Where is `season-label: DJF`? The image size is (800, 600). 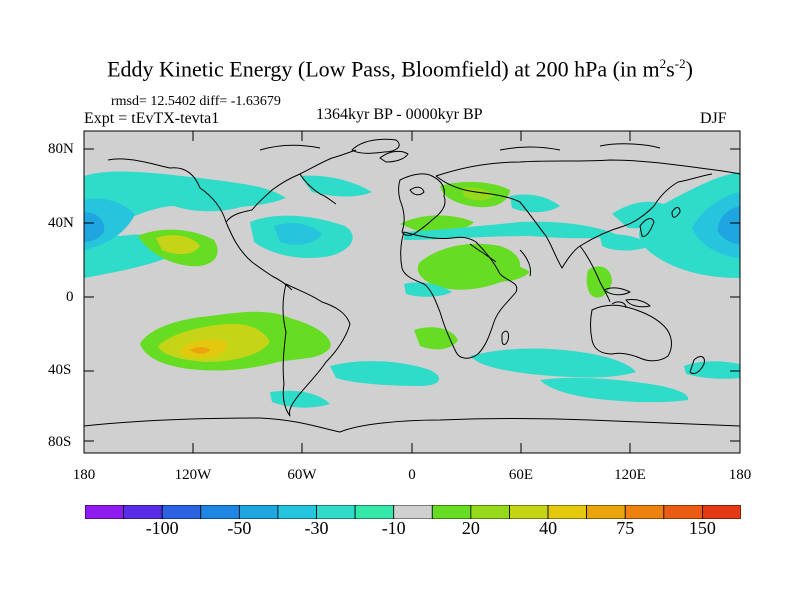 season-label: DJF is located at coordinates (713, 118).